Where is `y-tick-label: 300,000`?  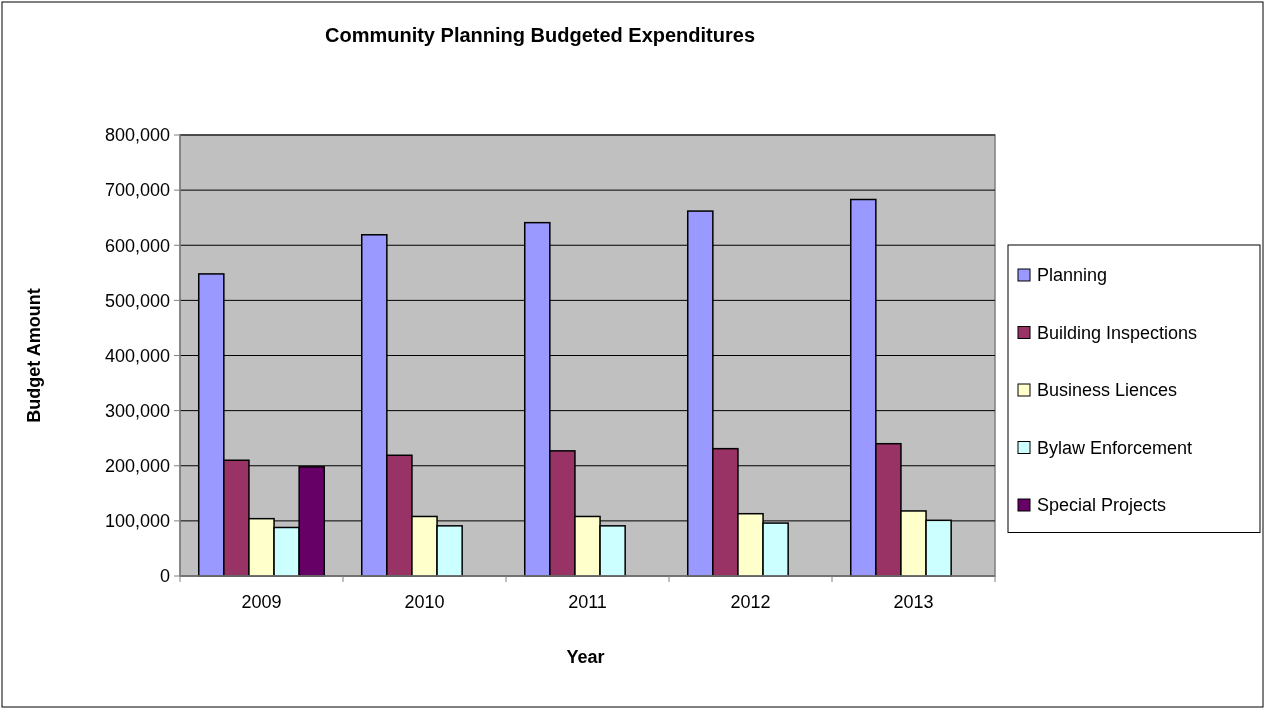
y-tick-label: 300,000 is located at coordinates (137, 410).